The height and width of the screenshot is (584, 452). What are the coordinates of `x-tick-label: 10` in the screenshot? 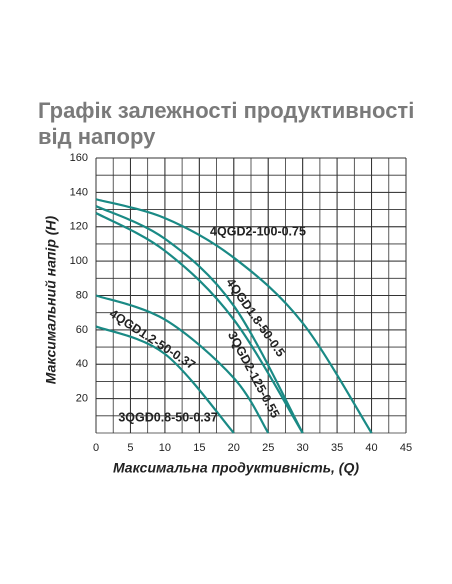 It's located at (165, 448).